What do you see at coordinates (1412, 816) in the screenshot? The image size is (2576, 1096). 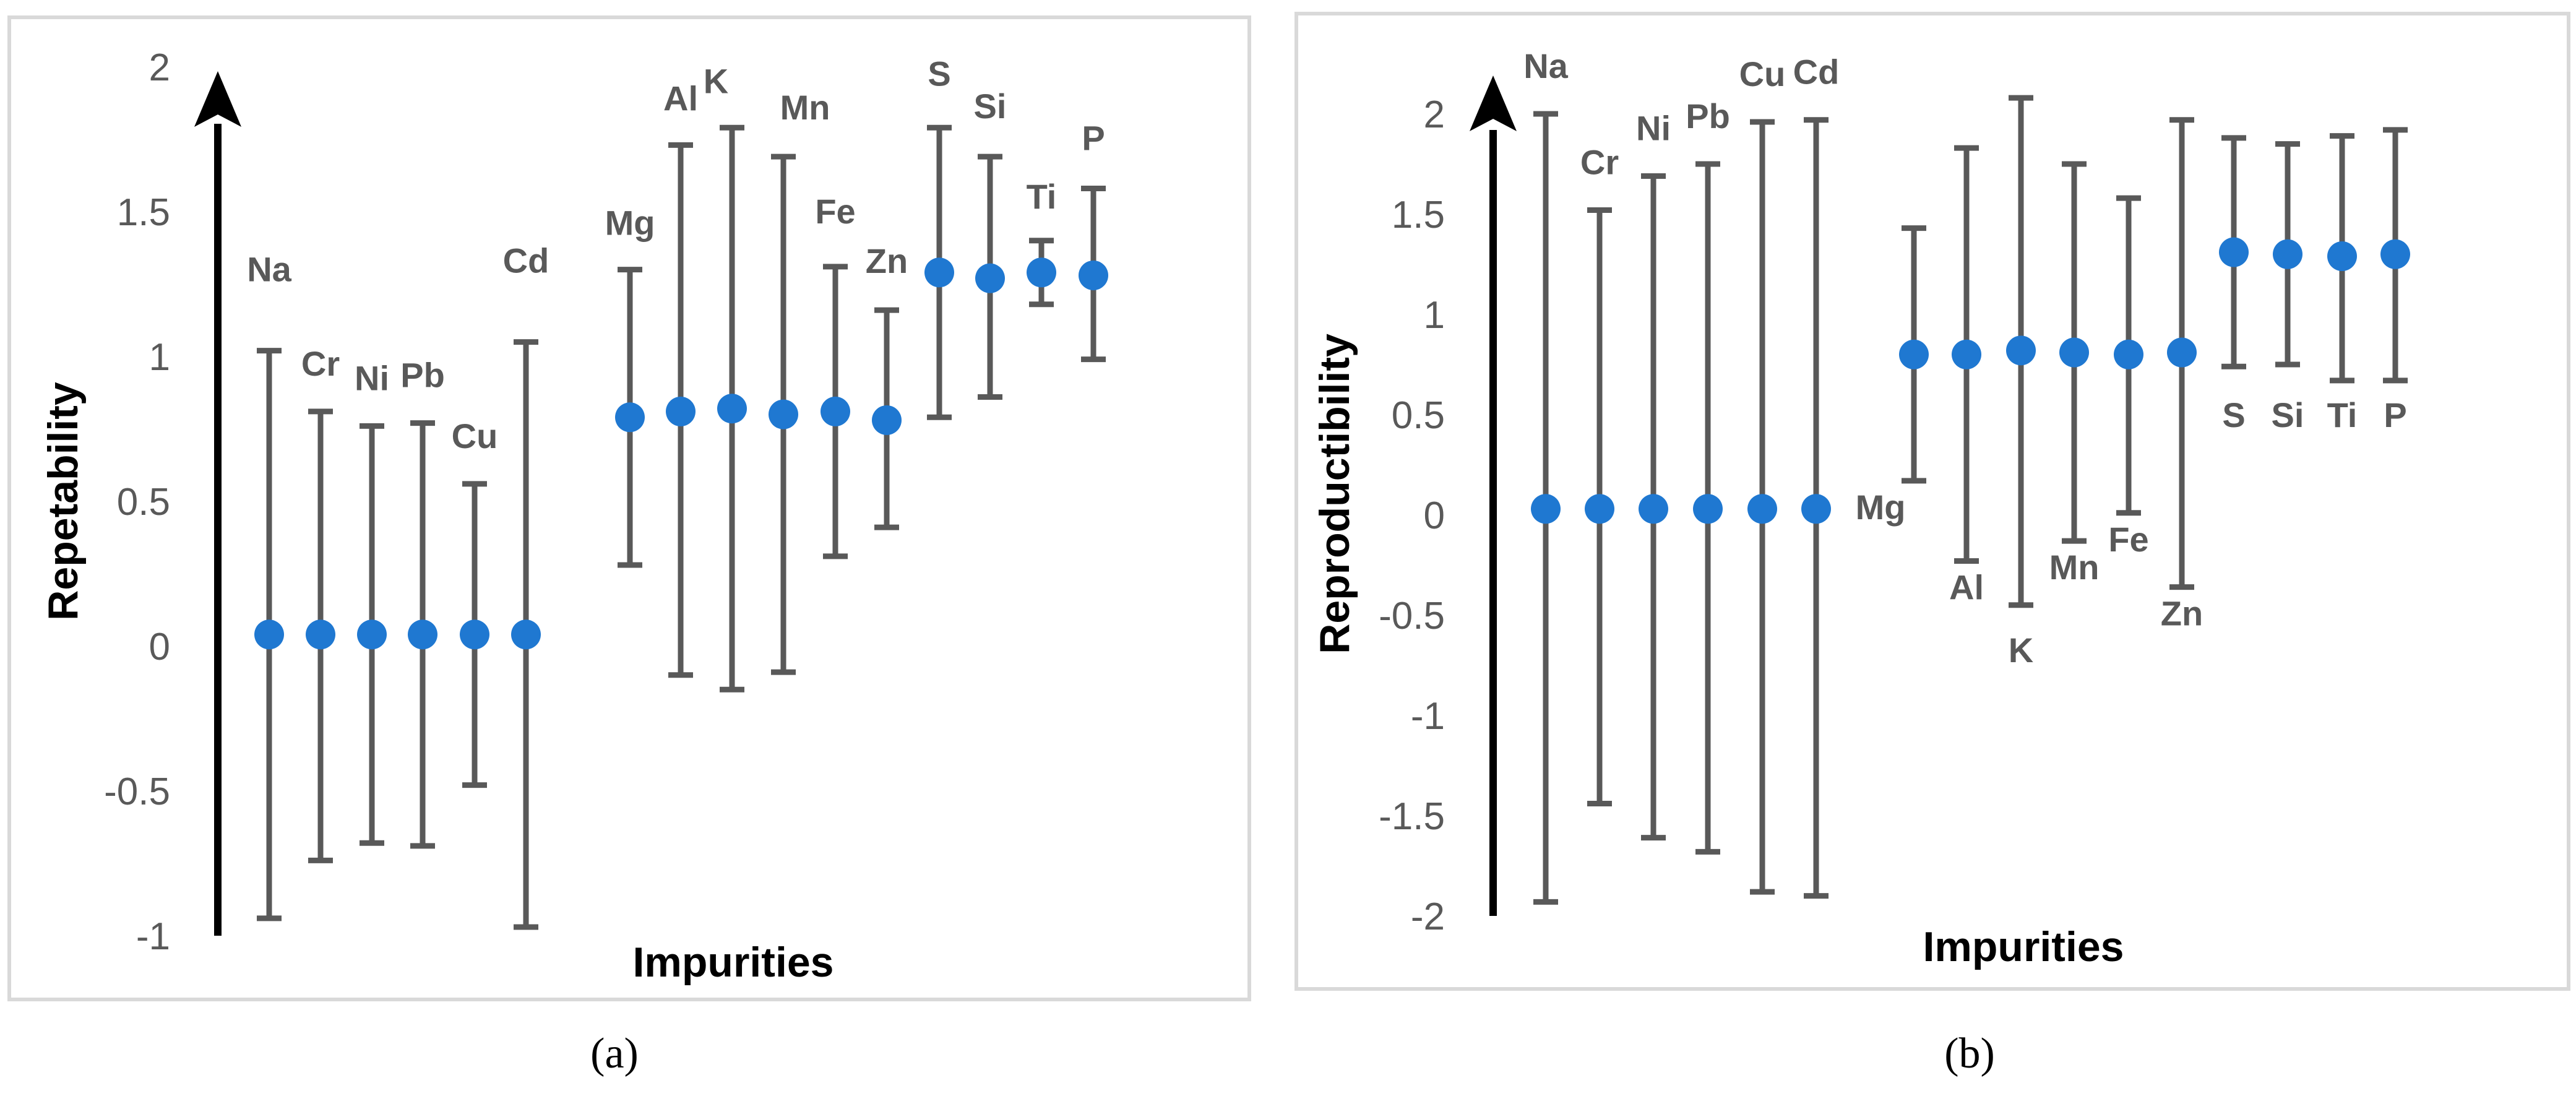 I see `y-tick-label: -1.5` at bounding box center [1412, 816].